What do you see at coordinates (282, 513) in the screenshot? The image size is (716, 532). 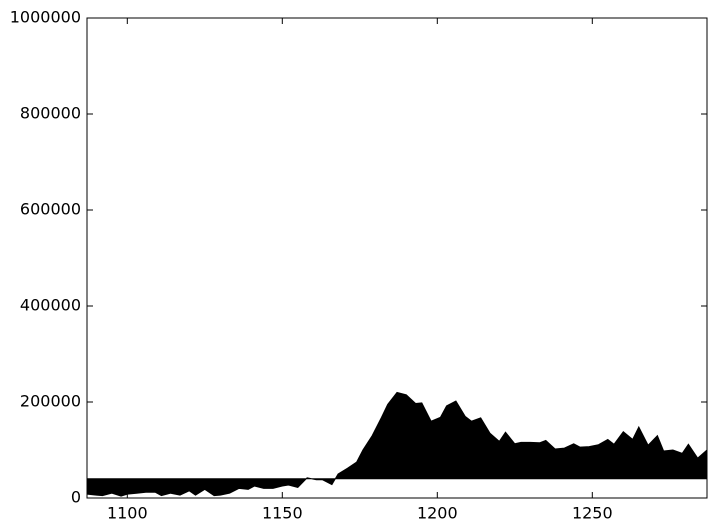 I see `x-tick-label: 1150` at bounding box center [282, 513].